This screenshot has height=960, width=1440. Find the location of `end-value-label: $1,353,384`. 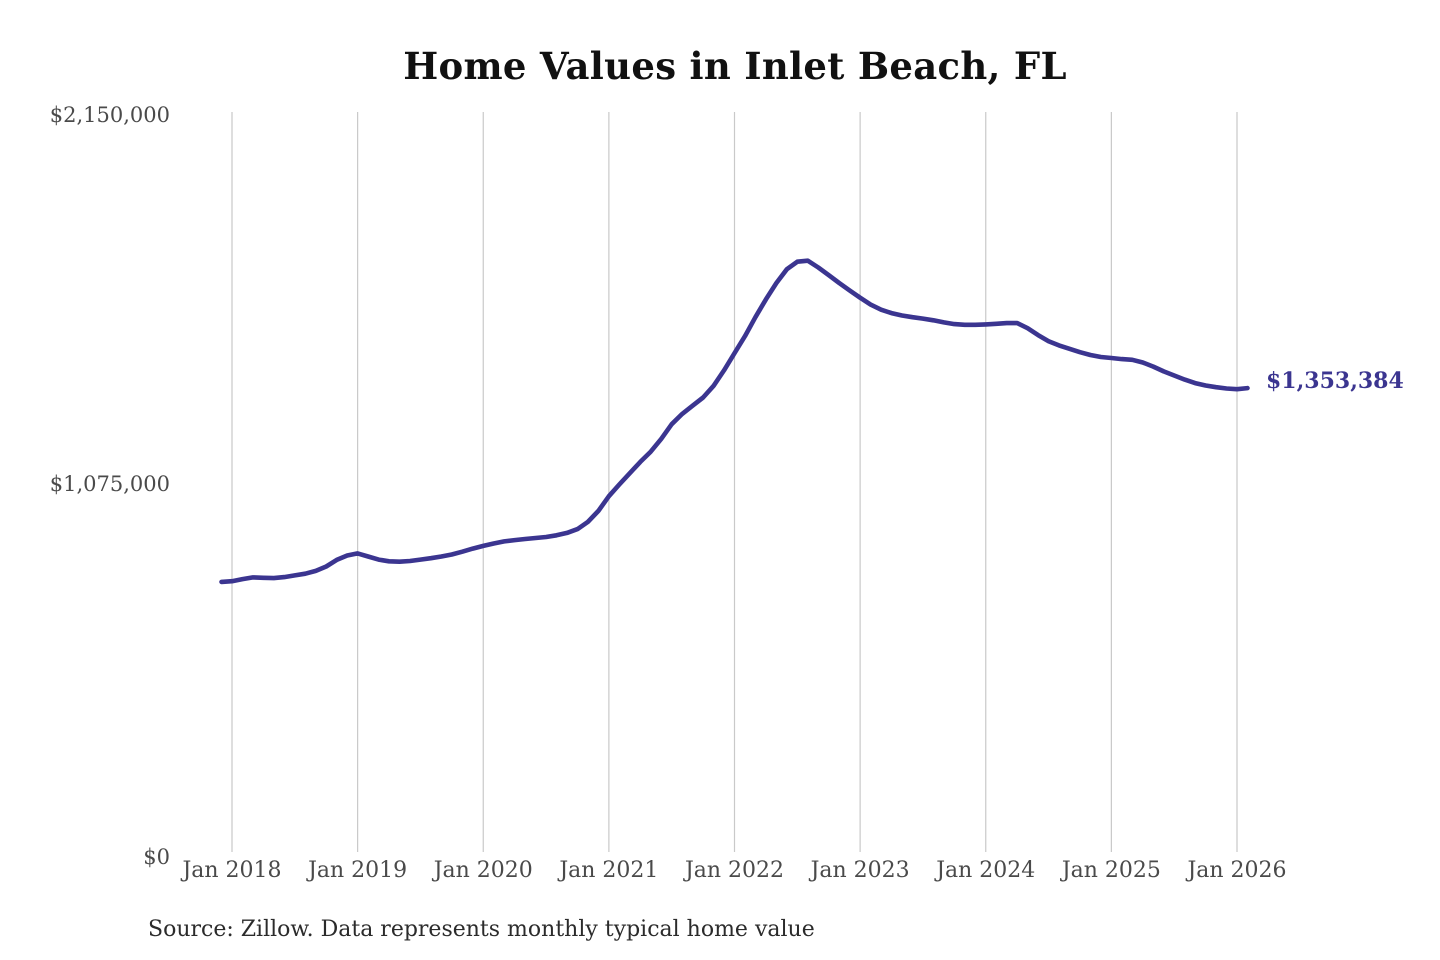

end-value-label: $1,353,384 is located at coordinates (1335, 381).